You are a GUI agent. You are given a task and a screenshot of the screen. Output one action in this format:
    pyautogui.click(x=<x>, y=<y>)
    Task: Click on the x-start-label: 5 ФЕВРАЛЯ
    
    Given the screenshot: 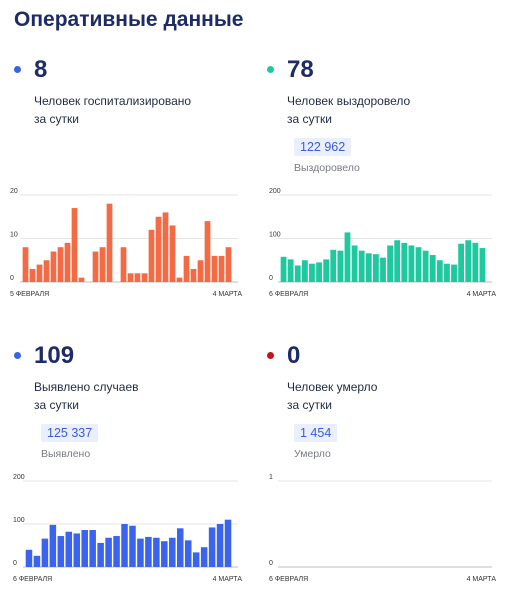 What is the action you would take?
    pyautogui.click(x=29, y=294)
    